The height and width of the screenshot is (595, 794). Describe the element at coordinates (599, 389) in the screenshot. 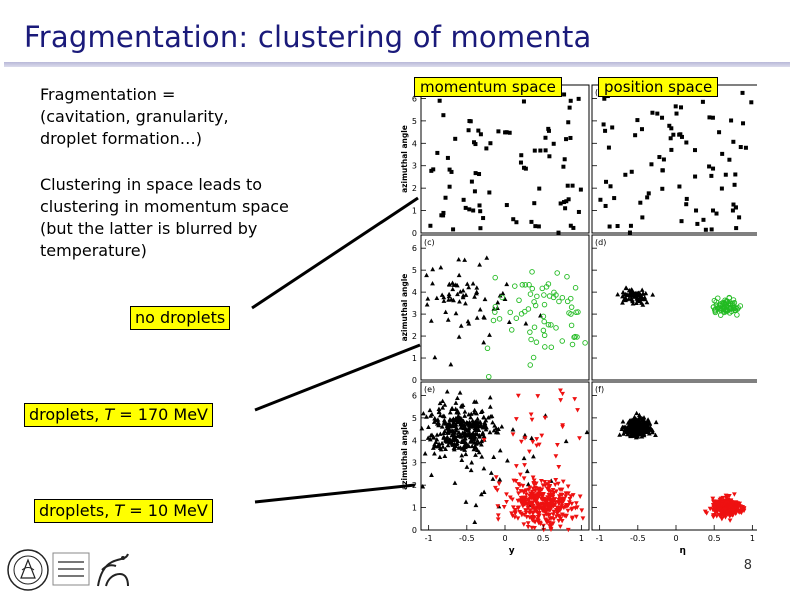

I see `panel-letter-f: (f)` at that location.